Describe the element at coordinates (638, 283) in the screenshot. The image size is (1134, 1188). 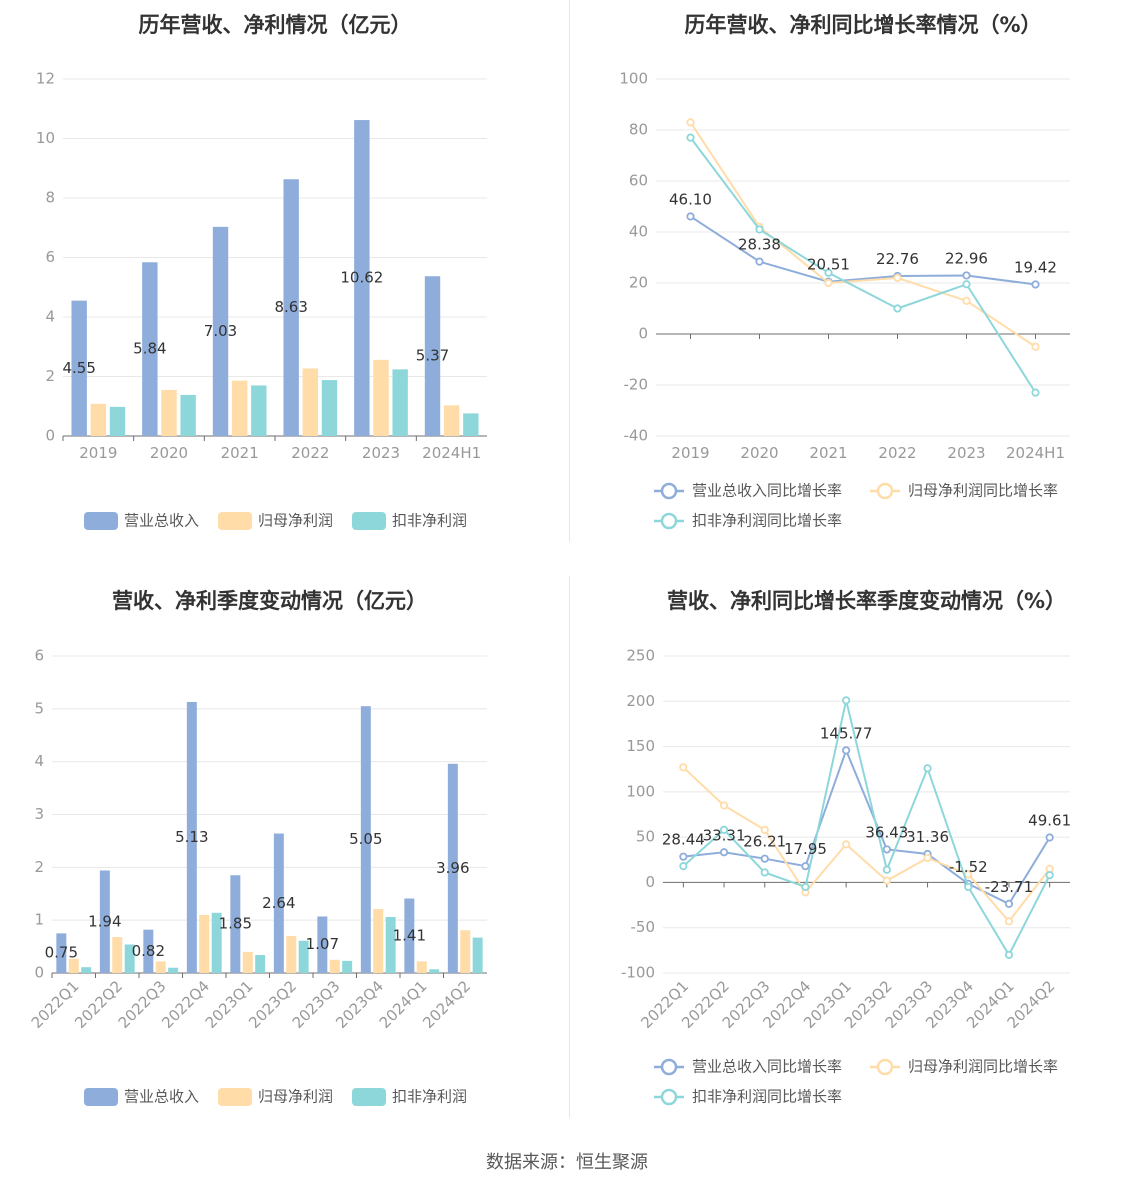
I see `y-tick-label: 20` at that location.